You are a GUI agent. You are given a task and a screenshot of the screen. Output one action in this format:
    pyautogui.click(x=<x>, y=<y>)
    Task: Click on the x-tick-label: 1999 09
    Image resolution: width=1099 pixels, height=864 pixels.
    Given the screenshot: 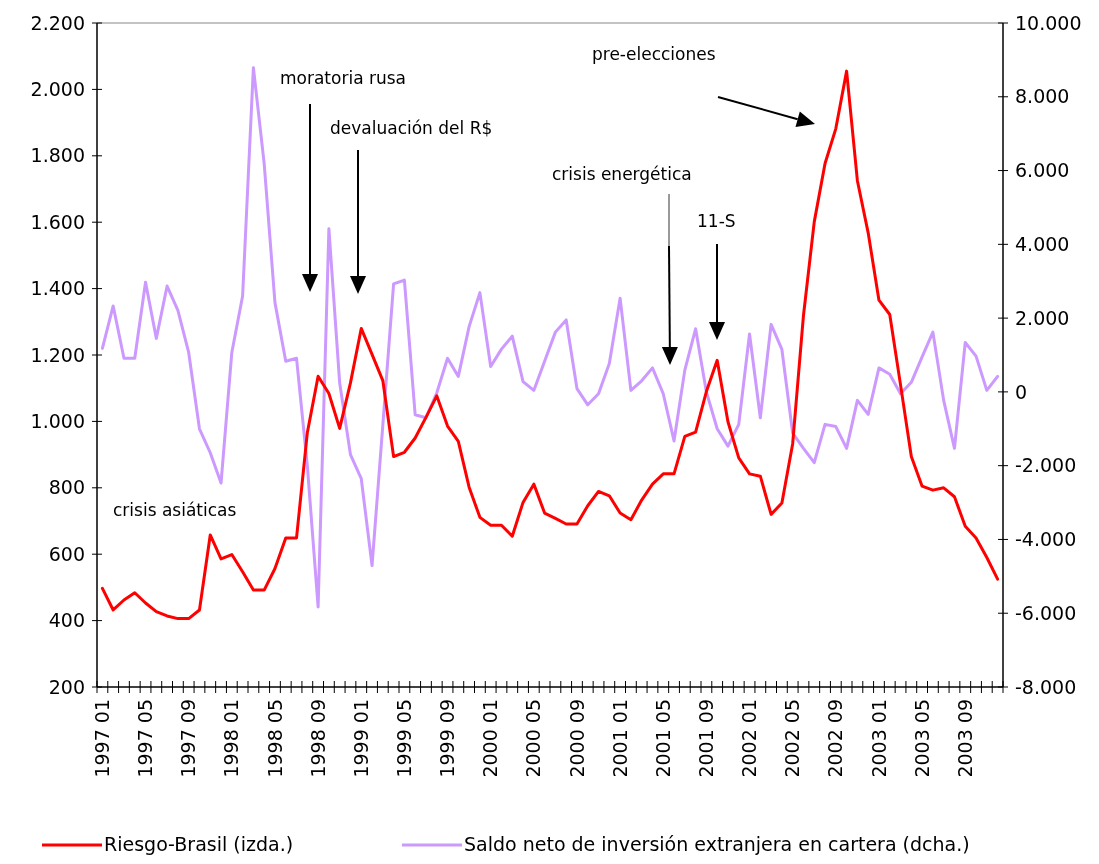 What is the action you would take?
    pyautogui.click(x=447, y=738)
    